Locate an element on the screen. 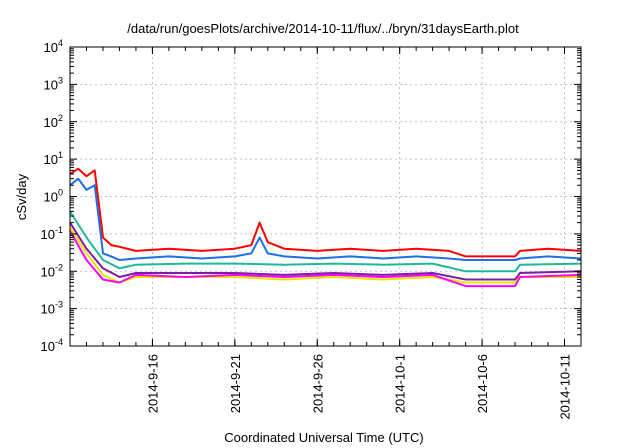  y-tick-label: 10² is located at coordinates (53, 121).